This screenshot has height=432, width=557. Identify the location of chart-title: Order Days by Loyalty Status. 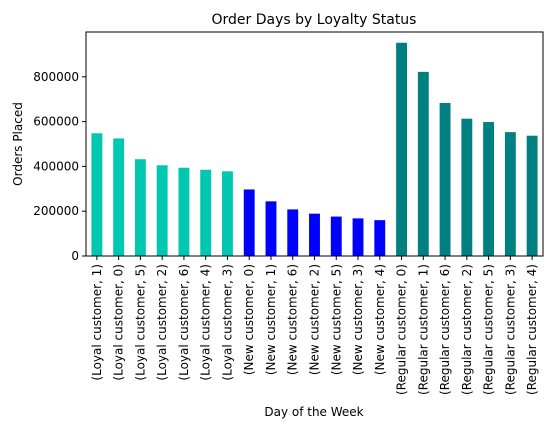
(314, 20).